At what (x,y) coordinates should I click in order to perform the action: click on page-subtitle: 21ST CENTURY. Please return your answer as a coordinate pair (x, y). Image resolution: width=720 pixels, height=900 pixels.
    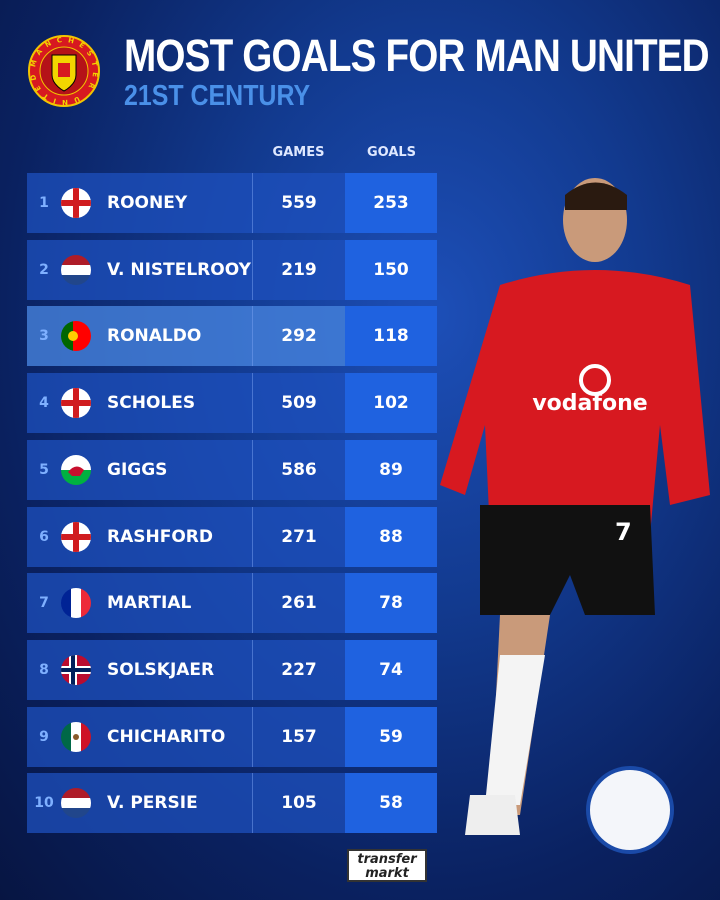
    Looking at the image, I should click on (217, 96).